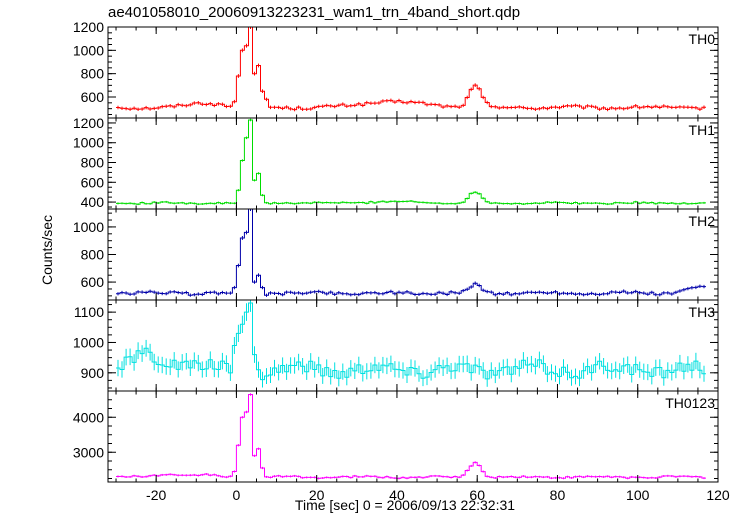 This screenshot has width=735, height=516. Describe the element at coordinates (718, 495) in the screenshot. I see `x-tick-label: 120` at that location.